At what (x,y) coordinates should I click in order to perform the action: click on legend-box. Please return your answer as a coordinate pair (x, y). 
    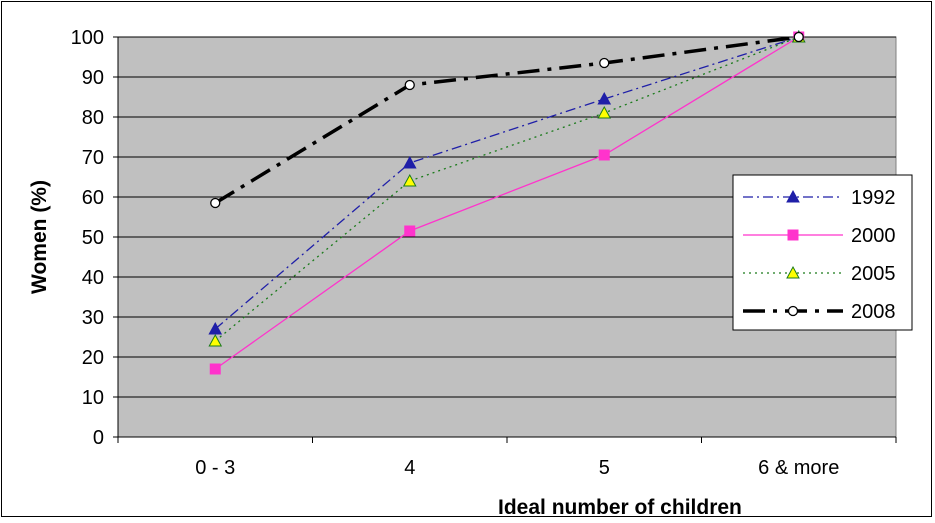
    Looking at the image, I should click on (822, 252).